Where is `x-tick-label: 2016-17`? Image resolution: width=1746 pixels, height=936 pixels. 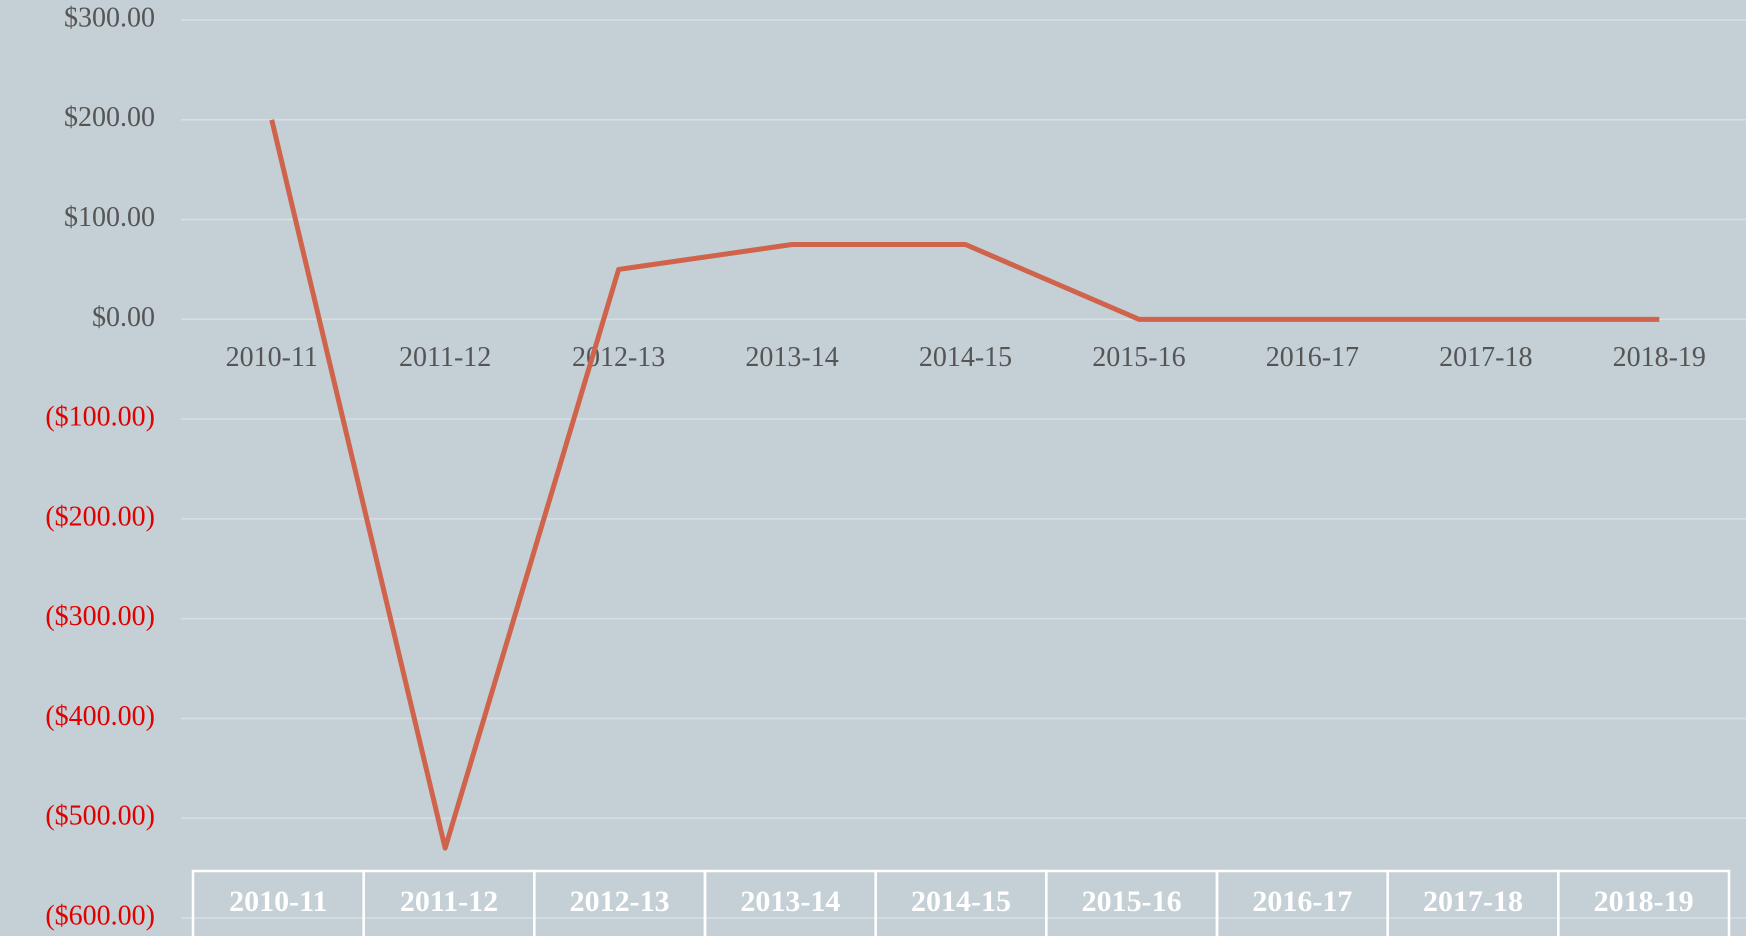 x-tick-label: 2016-17 is located at coordinates (1312, 357).